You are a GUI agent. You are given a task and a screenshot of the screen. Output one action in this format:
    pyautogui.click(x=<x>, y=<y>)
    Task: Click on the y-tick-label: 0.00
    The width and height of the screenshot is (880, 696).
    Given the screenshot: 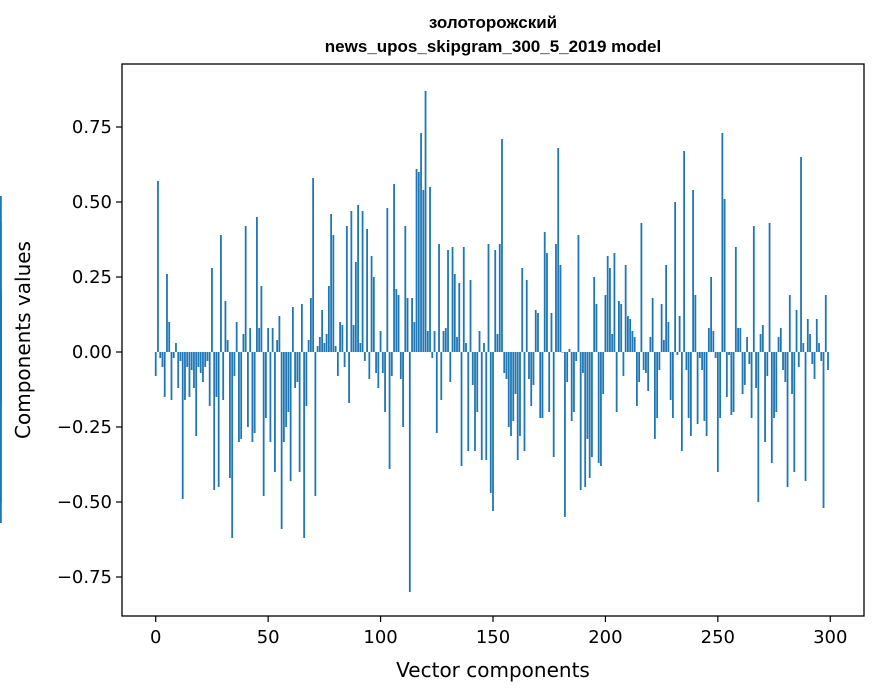 What is the action you would take?
    pyautogui.click(x=92, y=352)
    